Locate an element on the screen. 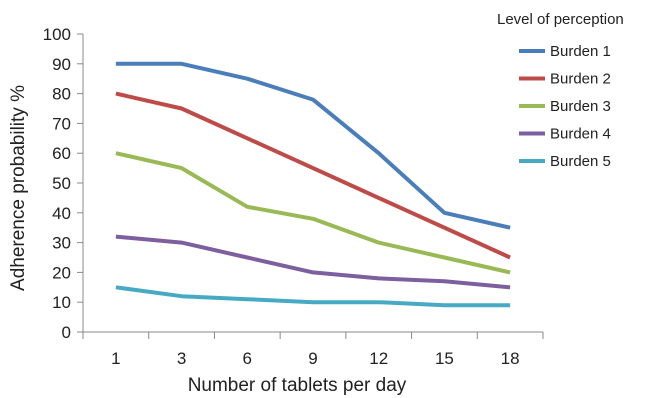 This screenshot has height=398, width=648. y-tick-label: 10 is located at coordinates (61, 302).